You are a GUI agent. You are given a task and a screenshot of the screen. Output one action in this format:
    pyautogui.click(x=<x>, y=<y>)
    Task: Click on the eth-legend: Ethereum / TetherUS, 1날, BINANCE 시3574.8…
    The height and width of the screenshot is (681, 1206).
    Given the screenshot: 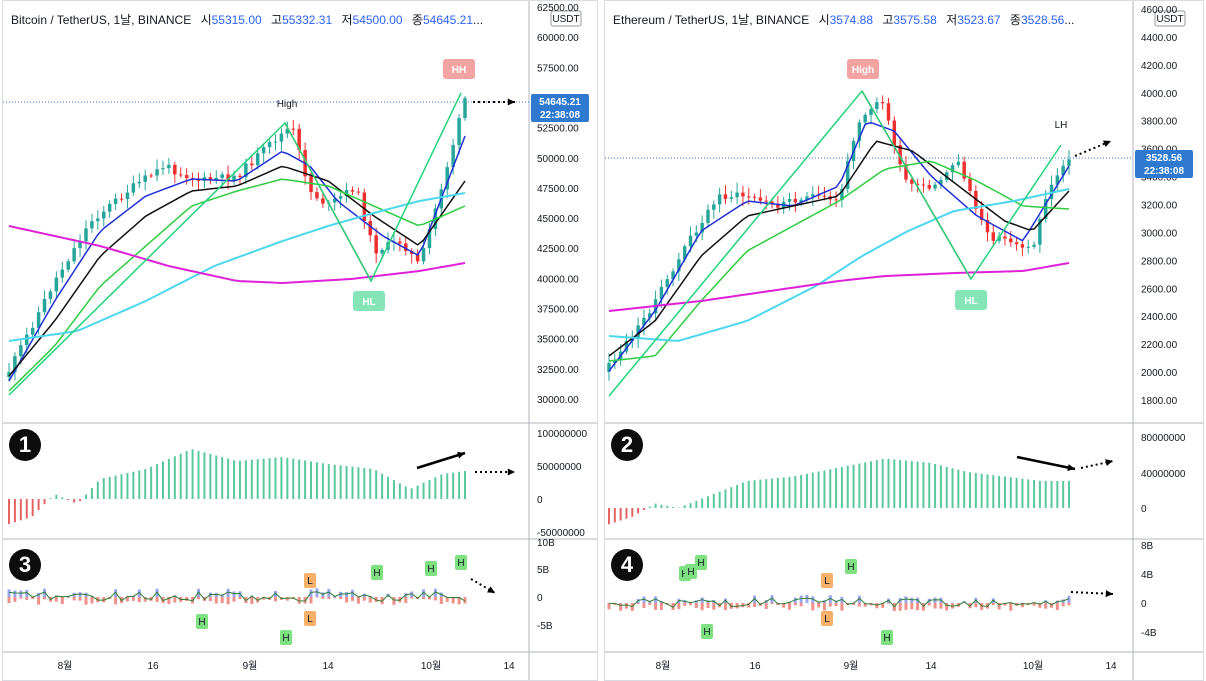 What is the action you would take?
    pyautogui.click(x=844, y=20)
    